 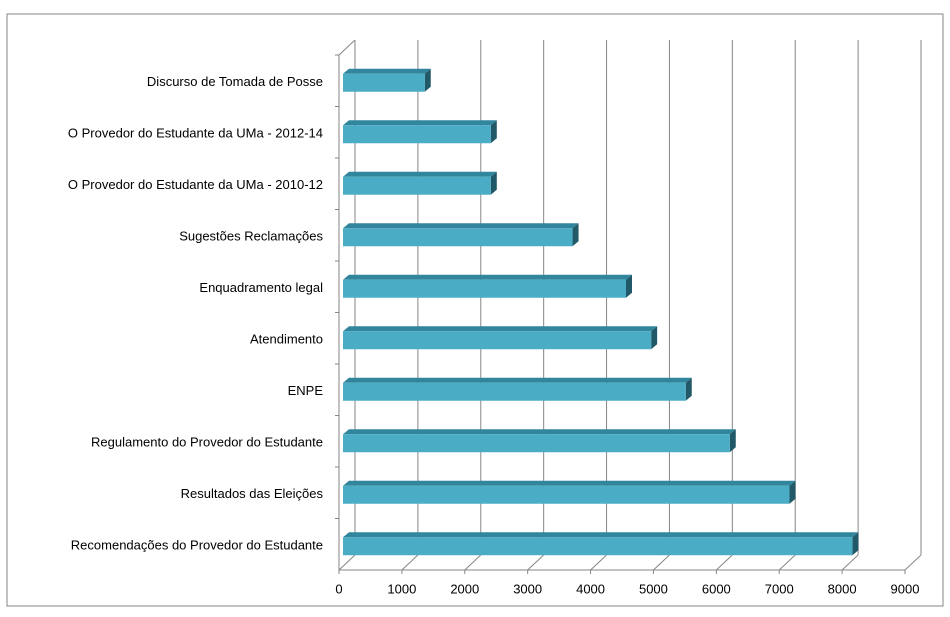 I want to click on y-tick-label: Atendimento, so click(x=286, y=339).